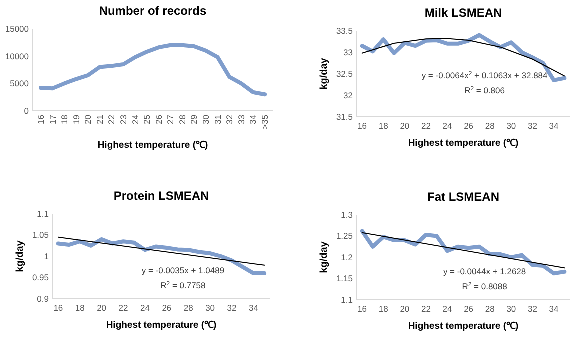 The width and height of the screenshot is (576, 341). What do you see at coordinates (123, 119) in the screenshot?
I see `x-tick-label: 23` at bounding box center [123, 119].